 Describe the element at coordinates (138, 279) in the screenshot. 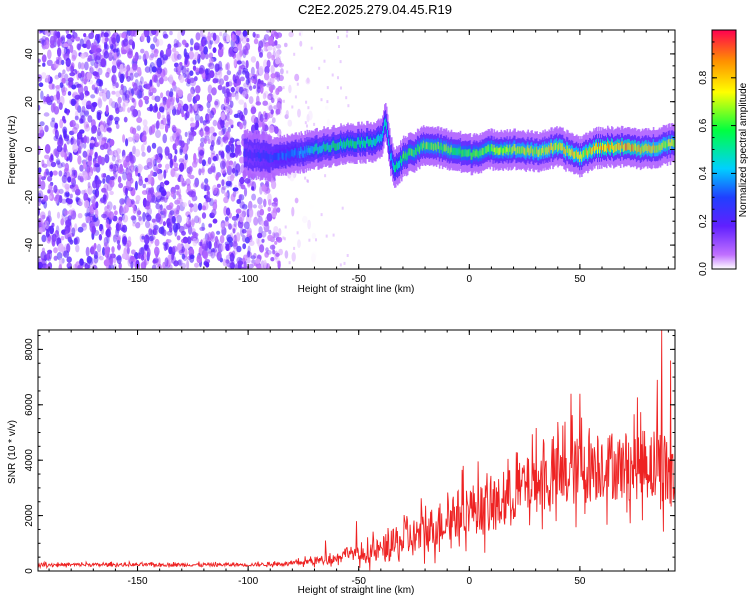

I see `x-tick-label: -150` at that location.